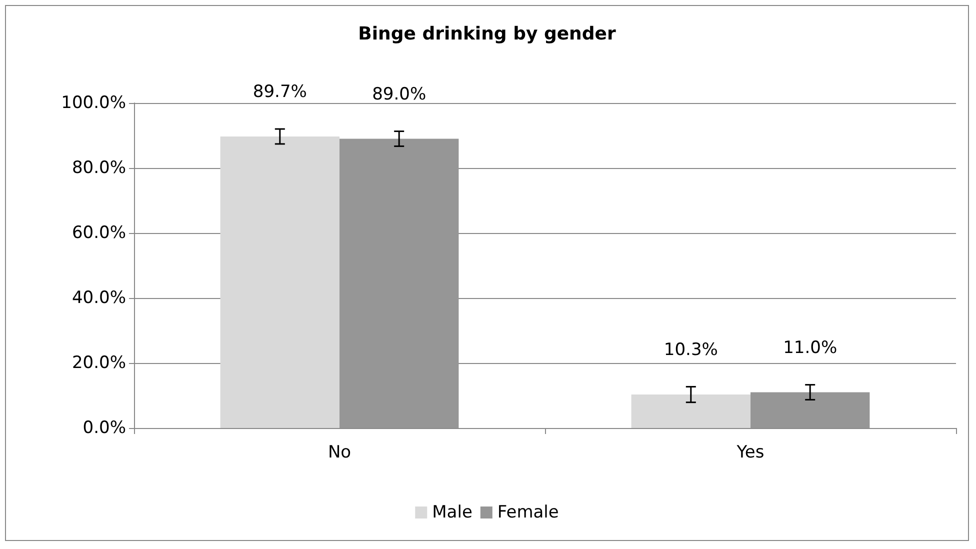  Describe the element at coordinates (93, 103) in the screenshot. I see `y-tick-label: 100.0%` at that location.